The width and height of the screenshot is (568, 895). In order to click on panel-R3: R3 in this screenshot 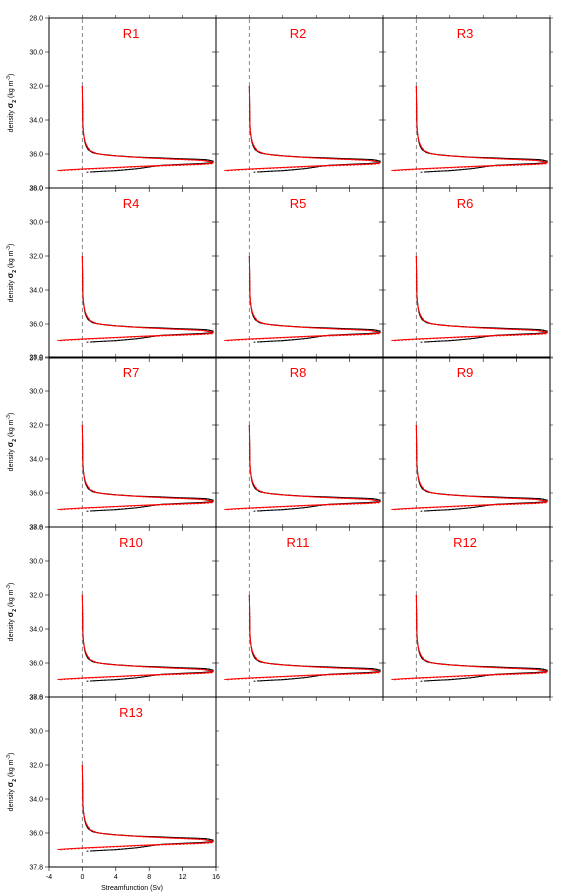, I will do `click(466, 103)`.